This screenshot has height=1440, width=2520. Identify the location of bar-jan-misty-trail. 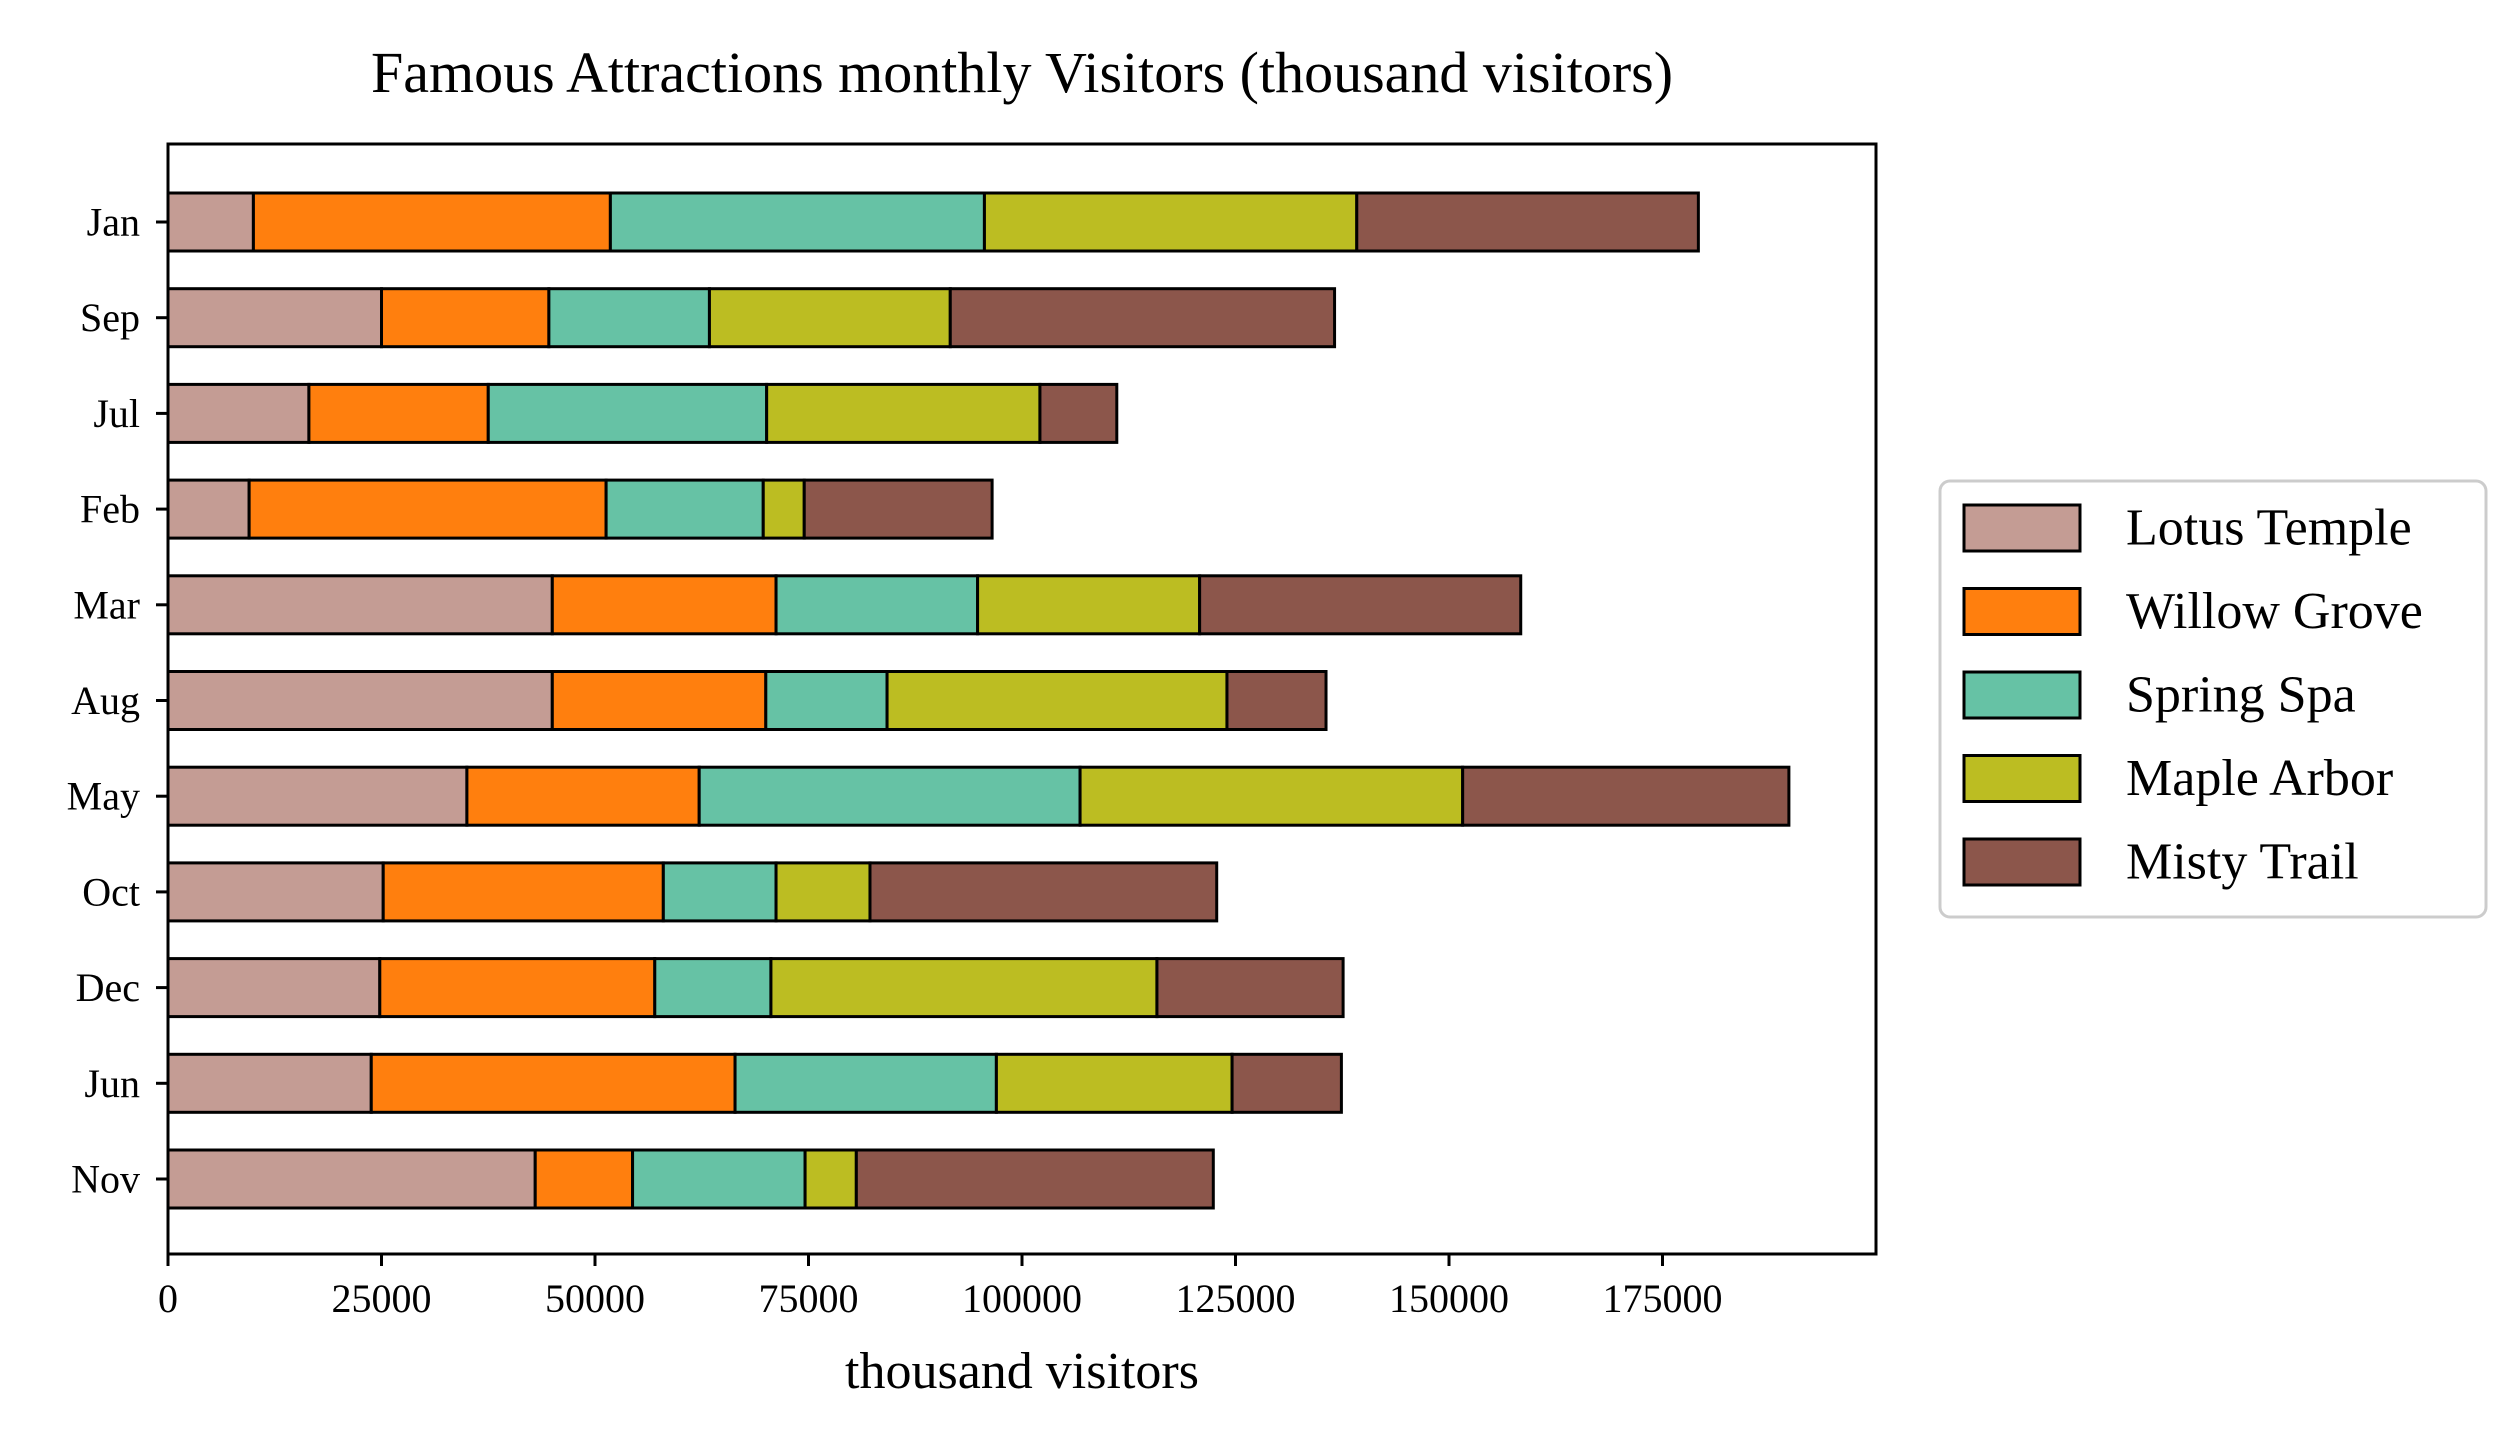
(1527, 222).